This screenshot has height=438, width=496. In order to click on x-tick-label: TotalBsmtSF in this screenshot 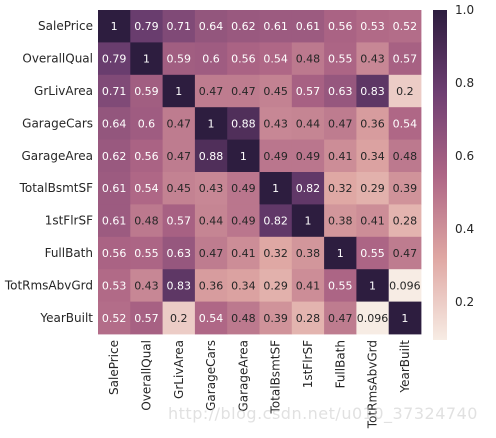, I will do `click(276, 377)`.